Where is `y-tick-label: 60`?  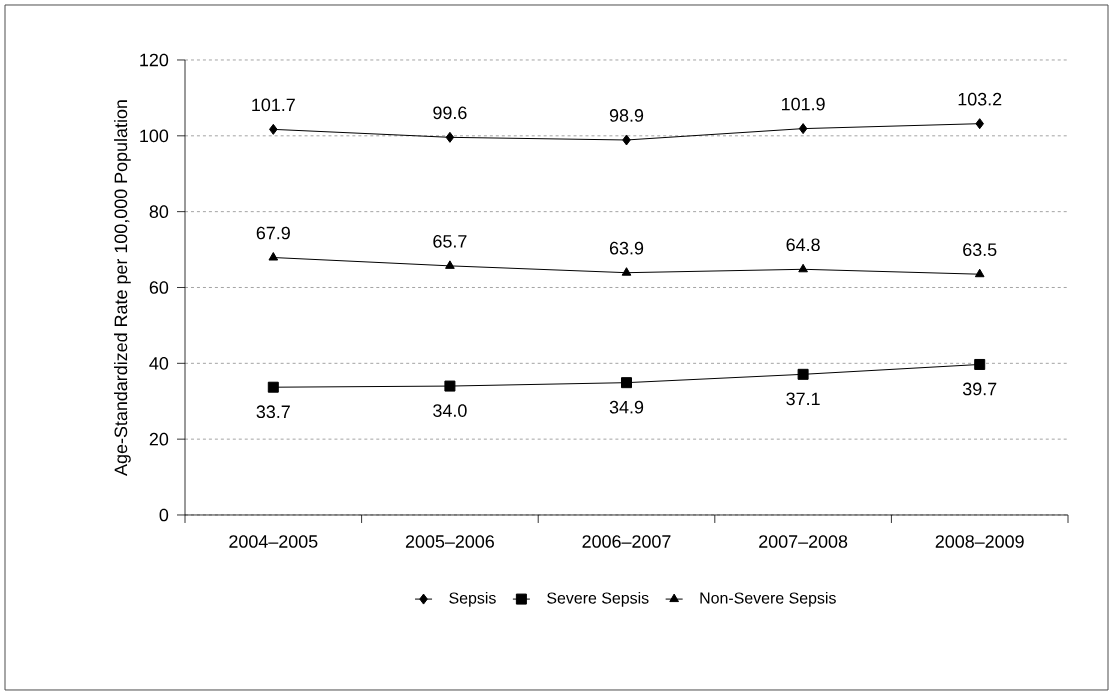
y-tick-label: 60 is located at coordinates (159, 287).